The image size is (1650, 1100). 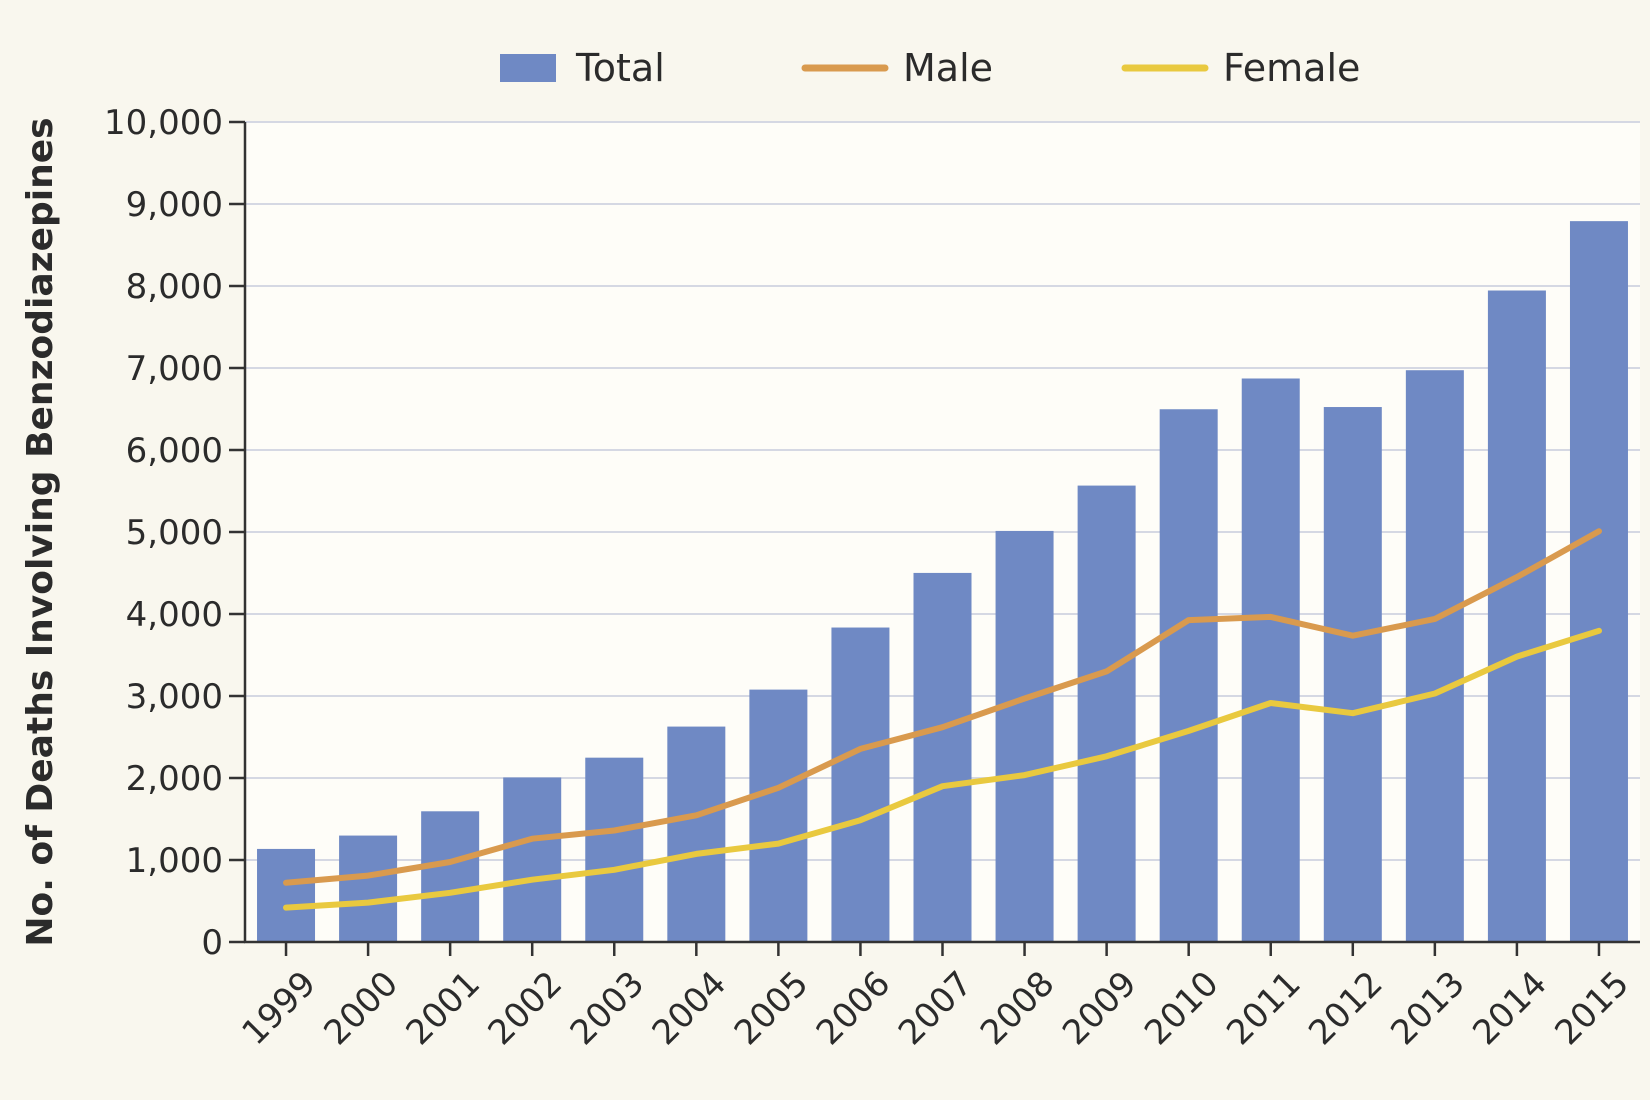 I want to click on legend-label-male: Male, so click(x=948, y=68).